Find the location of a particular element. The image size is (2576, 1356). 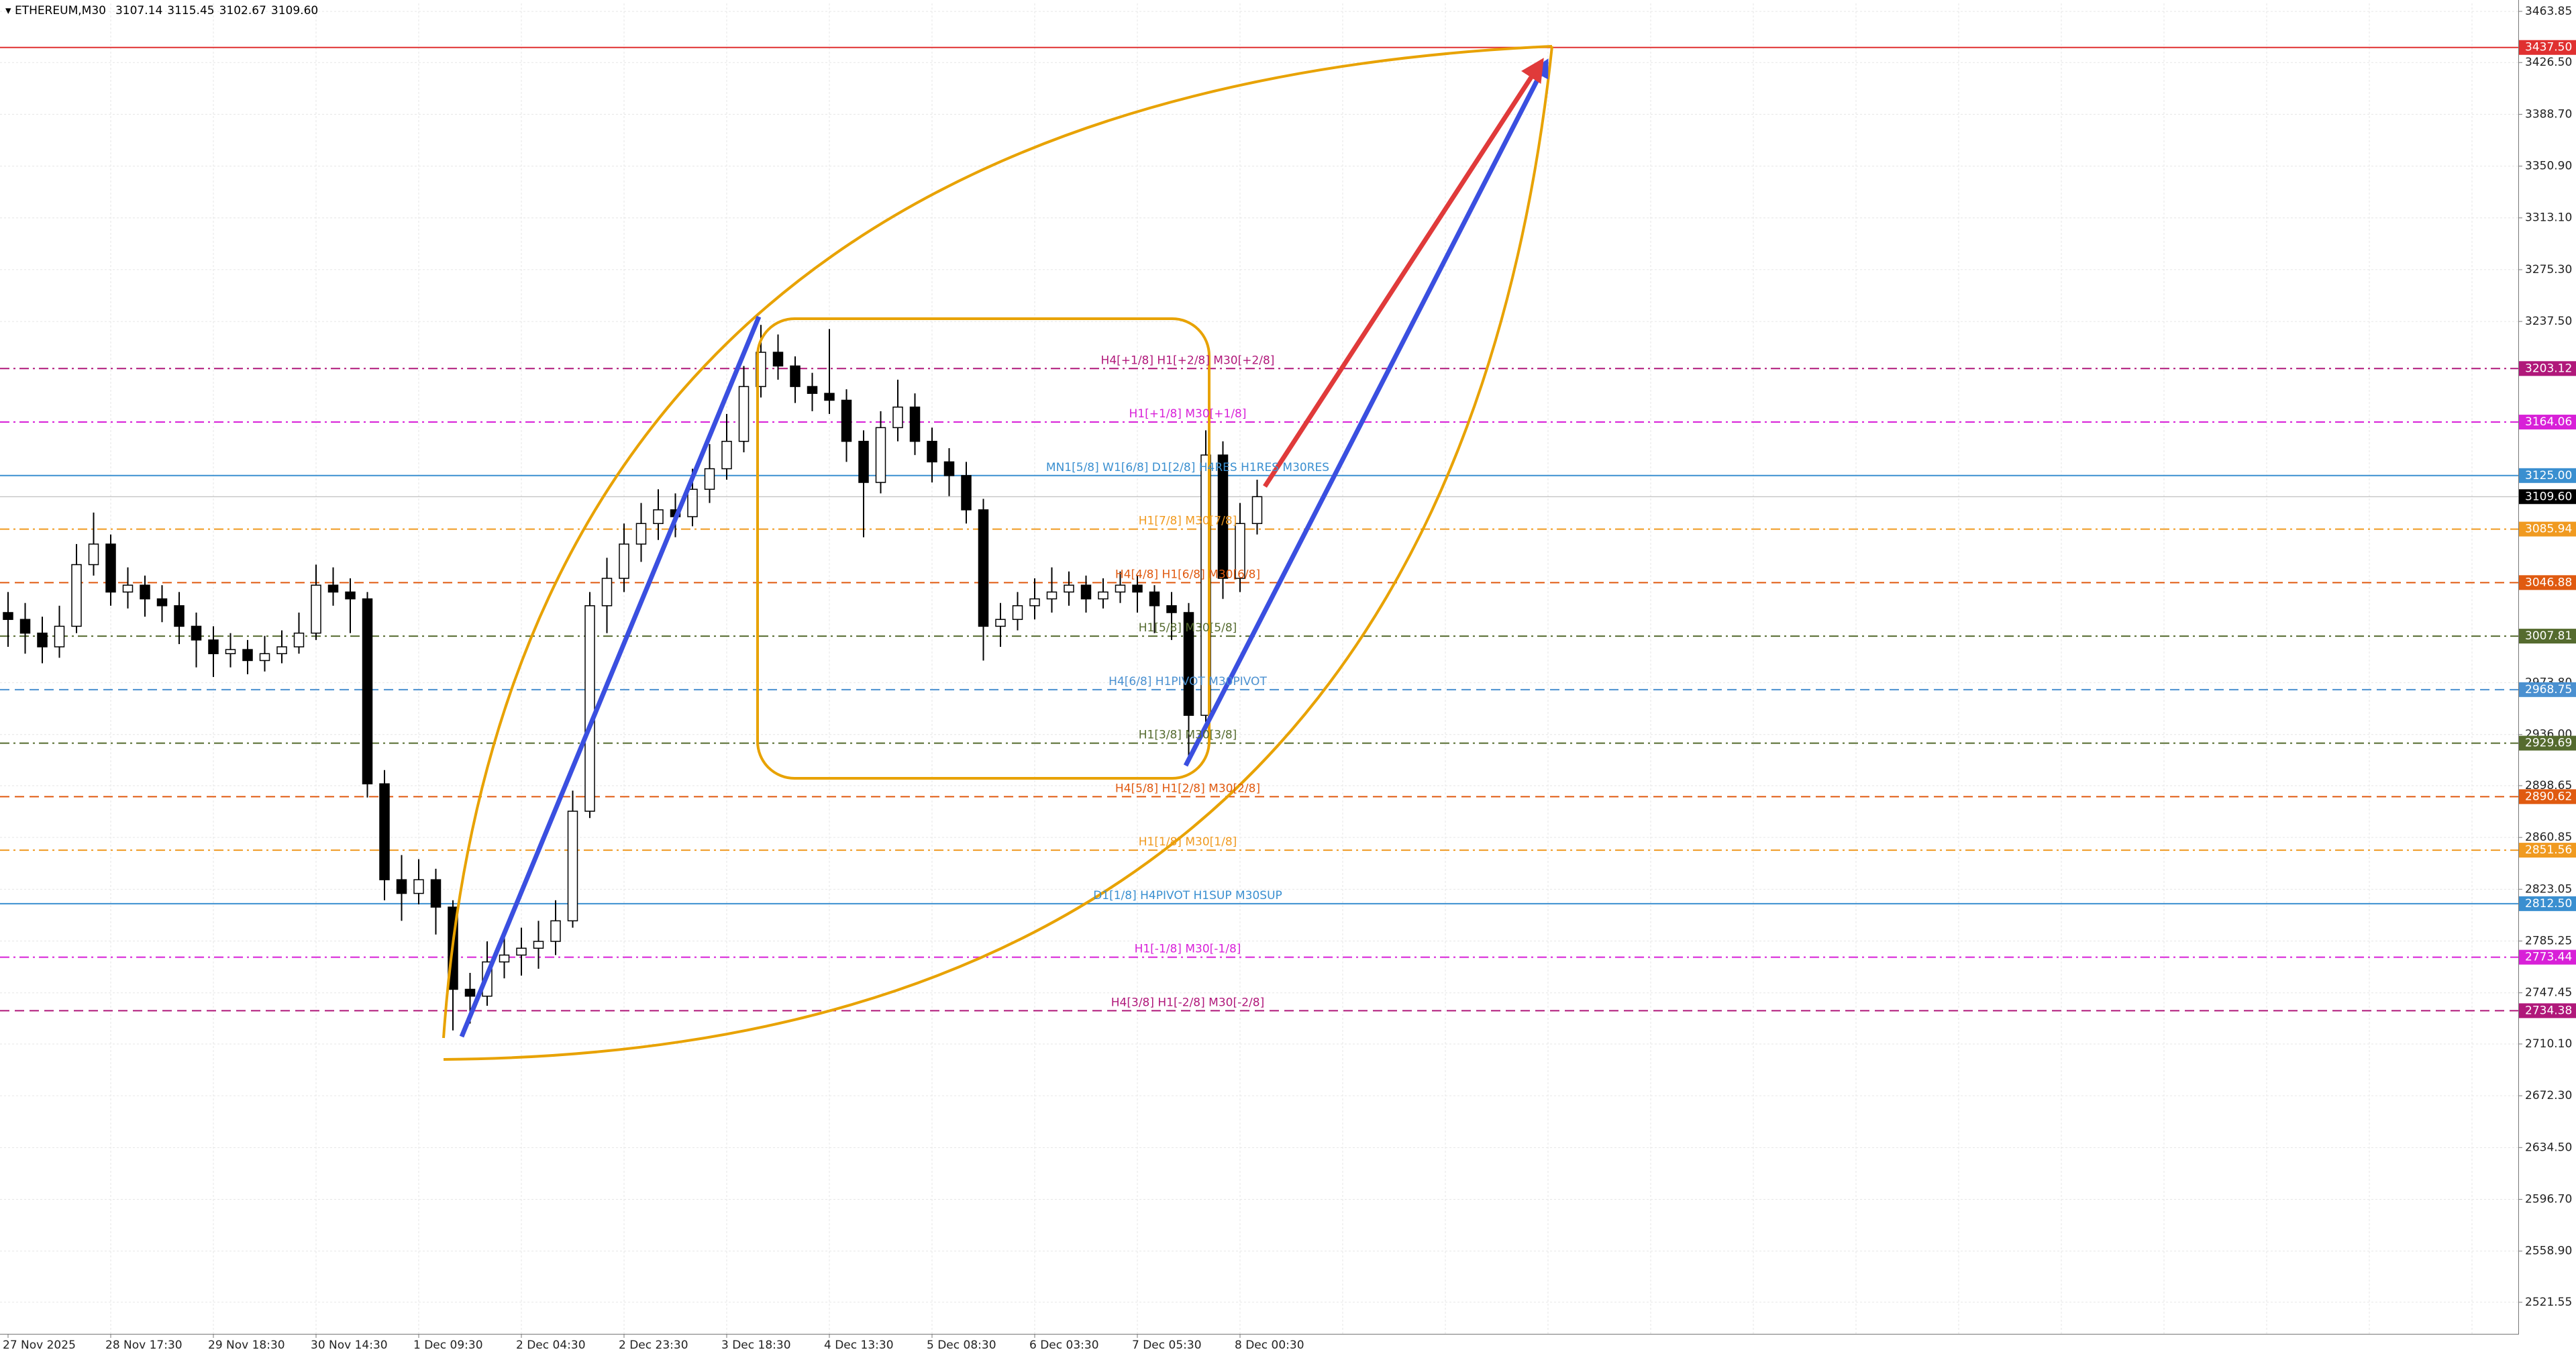

level-label: H1[3/8] M30[3/8] is located at coordinates (1188, 735).